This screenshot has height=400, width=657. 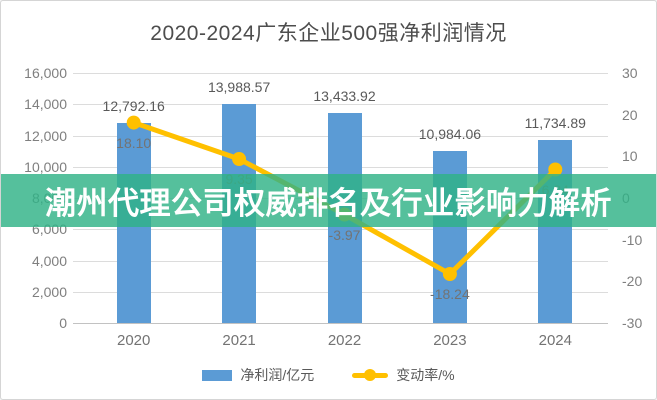 I want to click on left-axis-tick-label: 4,000, so click(x=49, y=260).